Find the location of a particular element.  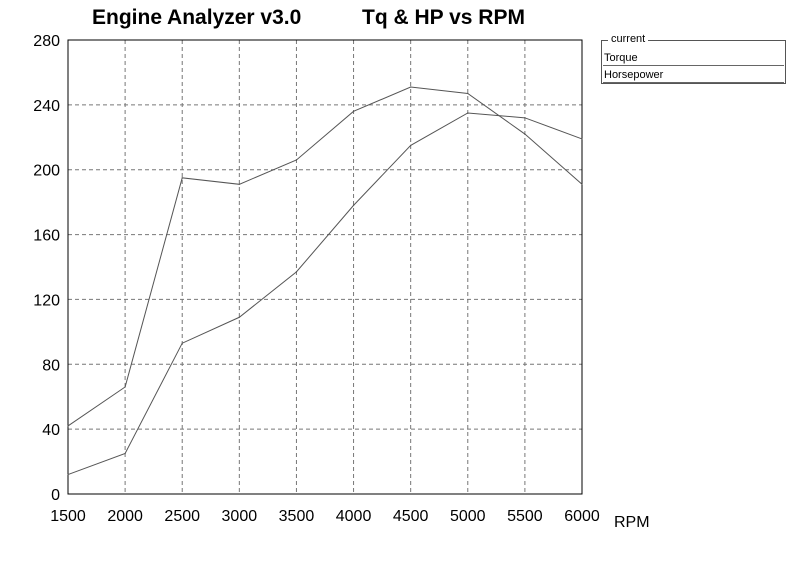

x-tick-label: 3500 is located at coordinates (297, 516).